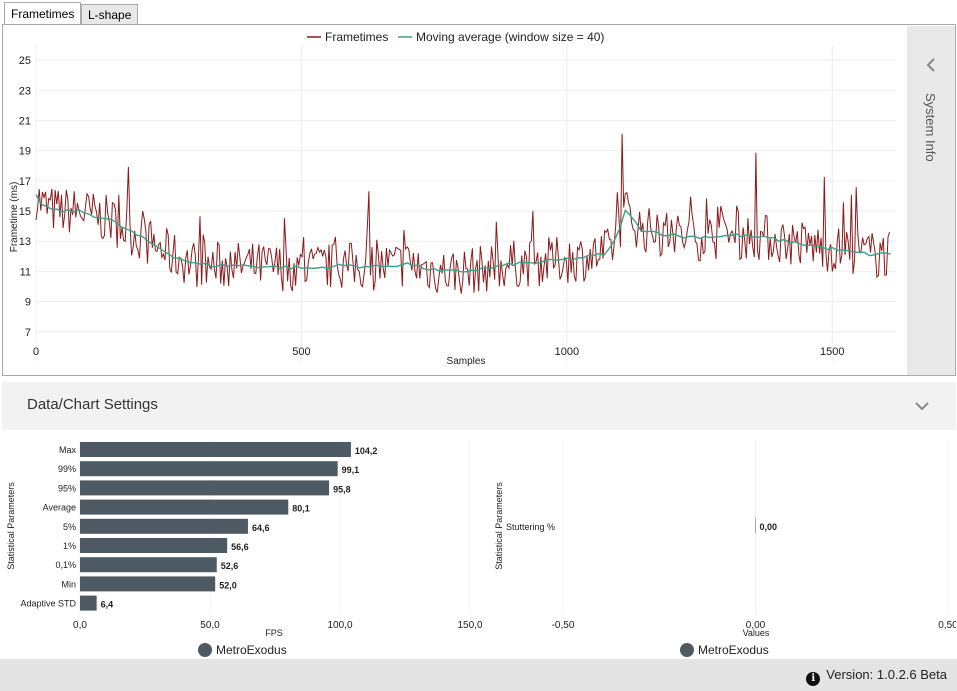 The image size is (957, 691). I want to click on x-axis-label: FPS, so click(274, 633).